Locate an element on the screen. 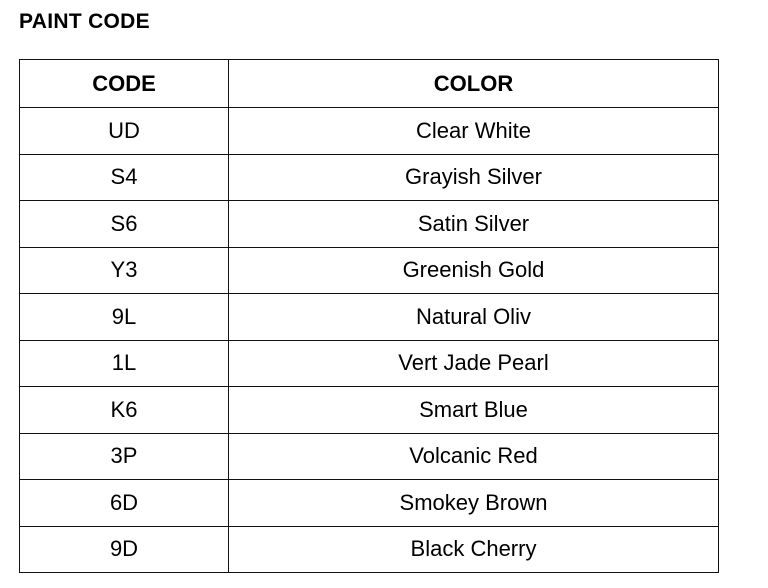 Image resolution: width=768 pixels, height=588 pixels. cell-color: Smart Blue is located at coordinates (473, 410).